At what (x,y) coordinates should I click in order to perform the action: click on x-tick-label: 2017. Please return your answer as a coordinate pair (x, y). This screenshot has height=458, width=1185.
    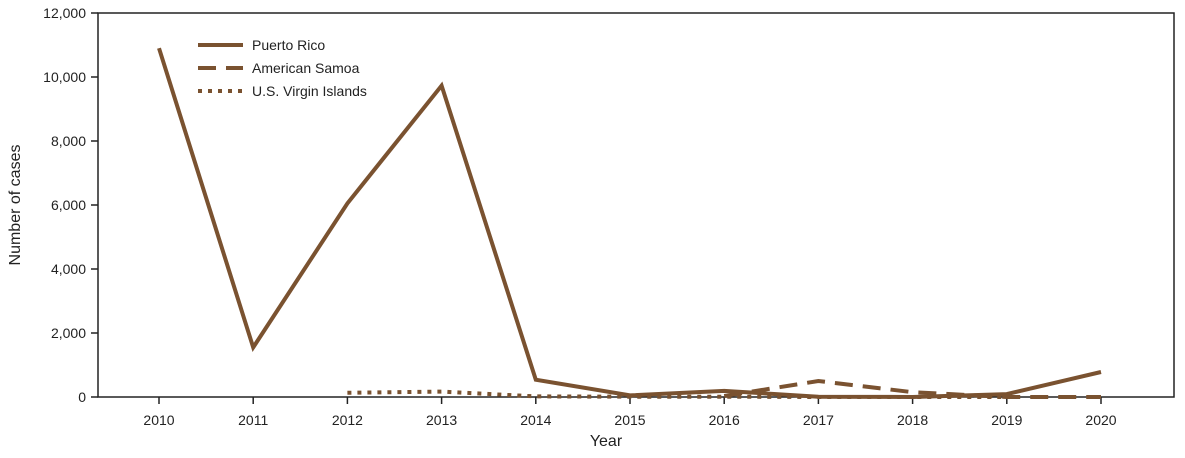
    Looking at the image, I should click on (818, 420).